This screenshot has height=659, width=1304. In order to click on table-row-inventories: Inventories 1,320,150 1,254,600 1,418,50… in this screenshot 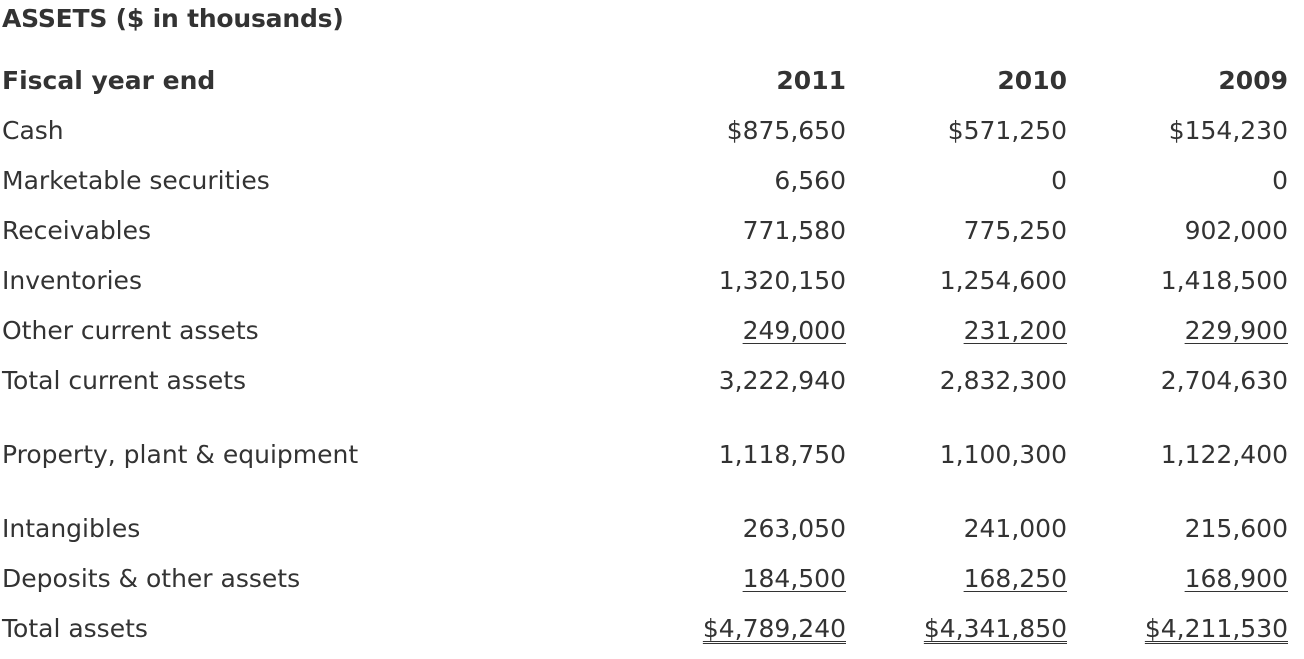, I will do `click(652, 281)`.